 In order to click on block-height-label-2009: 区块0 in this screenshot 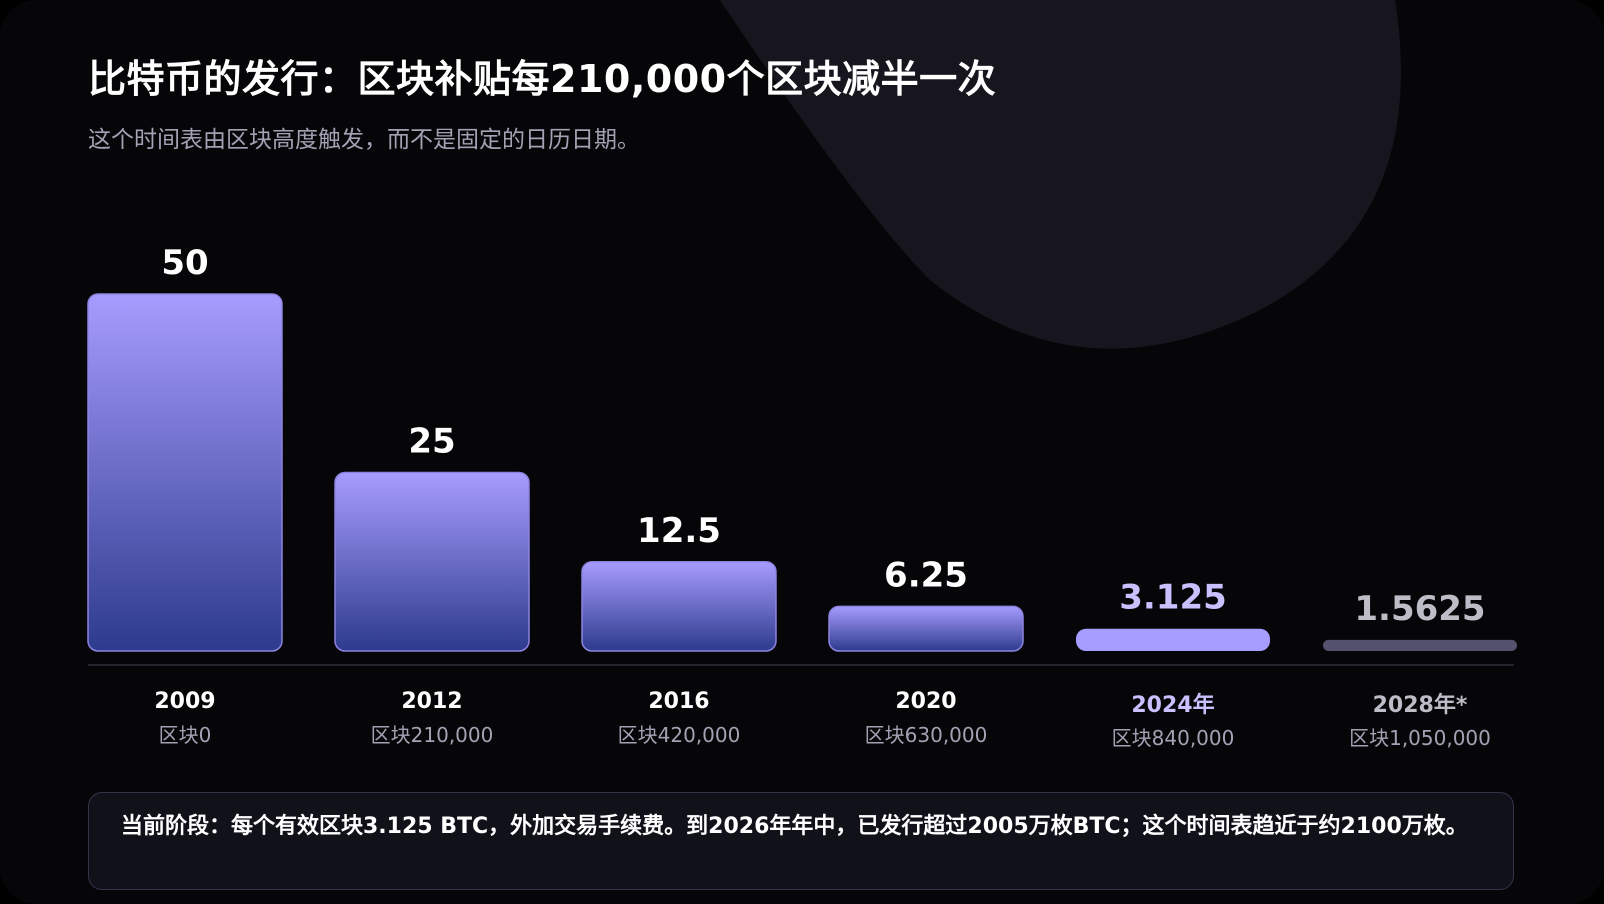, I will do `click(185, 735)`.